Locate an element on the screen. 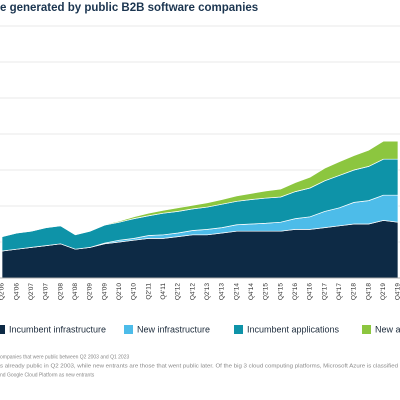 Image resolution: width=400 pixels, height=400 pixels. x-tick-label: Q4'14 is located at coordinates (251, 292).